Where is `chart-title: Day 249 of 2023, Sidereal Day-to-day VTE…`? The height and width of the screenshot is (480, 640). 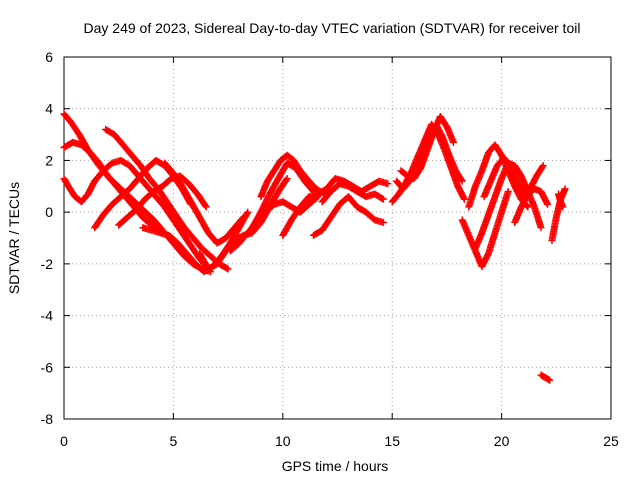 chart-title: Day 249 of 2023, Sidereal Day-to-day VTE… is located at coordinates (332, 28).